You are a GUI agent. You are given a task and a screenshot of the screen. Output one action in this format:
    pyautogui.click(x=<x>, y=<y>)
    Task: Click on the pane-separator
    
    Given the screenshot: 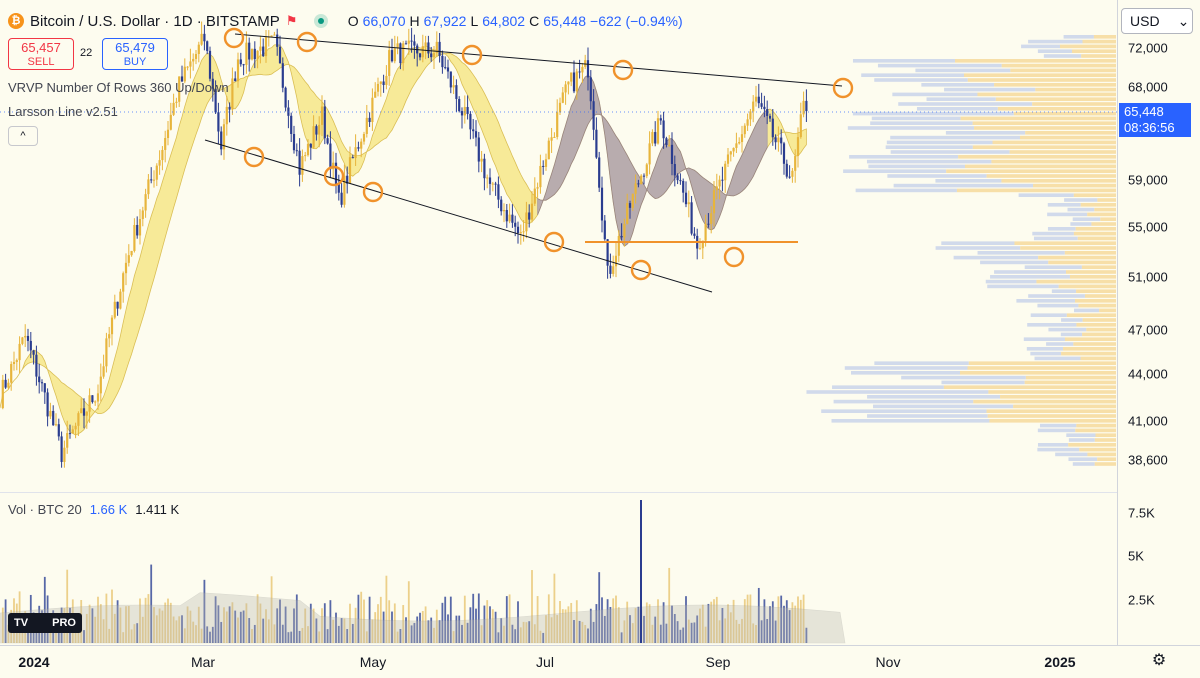 What is the action you would take?
    pyautogui.click(x=558, y=492)
    